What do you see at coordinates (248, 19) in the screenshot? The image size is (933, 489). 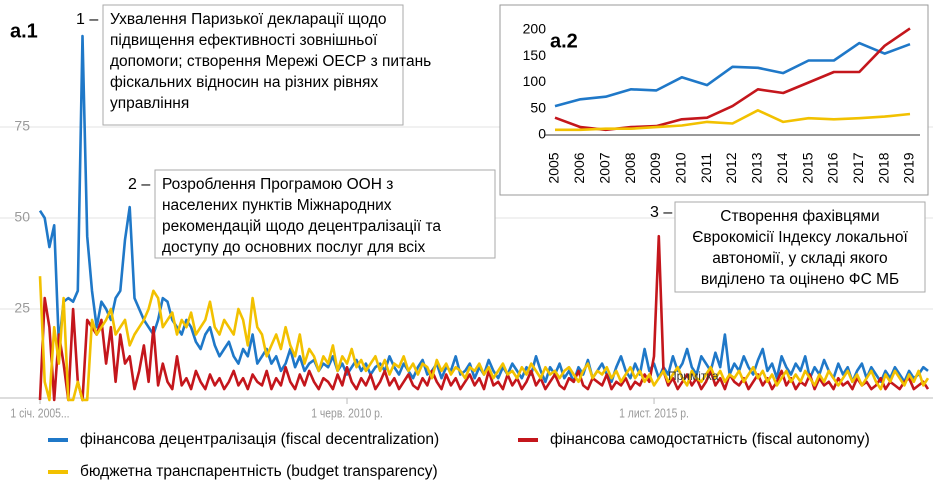 I see `annotation-text: Ухвалення Паризької декларації щодо` at bounding box center [248, 19].